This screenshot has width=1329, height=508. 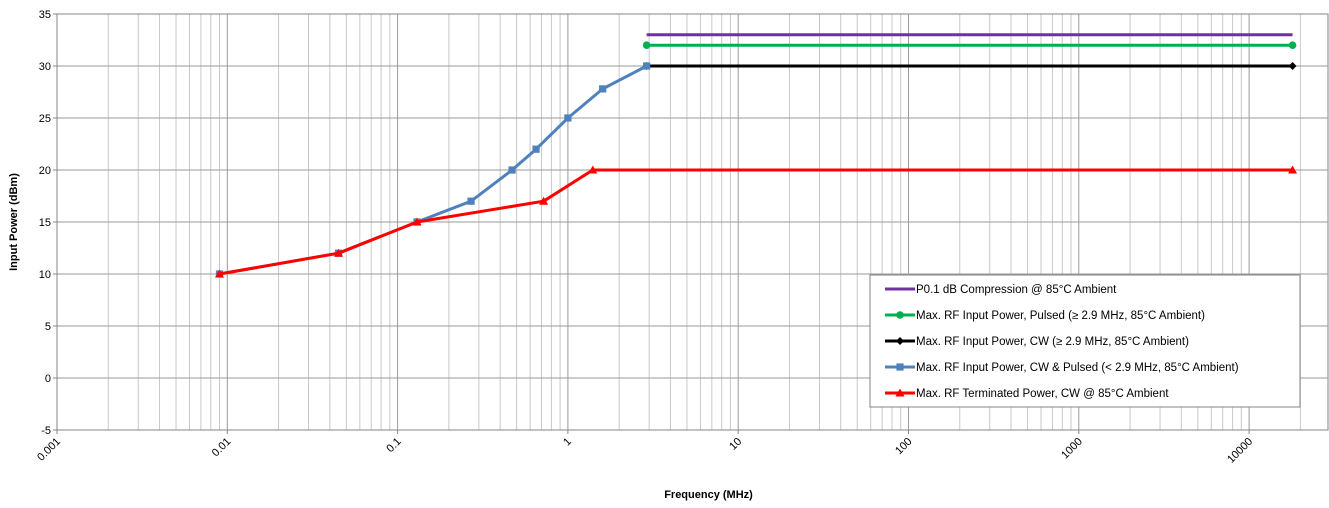 What do you see at coordinates (567, 442) in the screenshot?
I see `x-tick-label: 1` at bounding box center [567, 442].